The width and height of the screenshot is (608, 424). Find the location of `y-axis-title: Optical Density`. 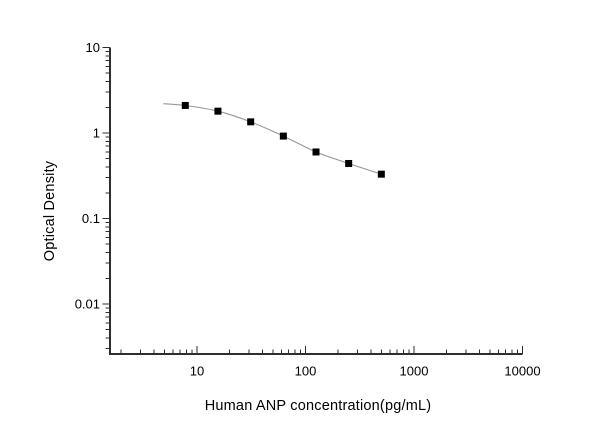

y-axis-title: Optical Density is located at coordinates (50, 211).